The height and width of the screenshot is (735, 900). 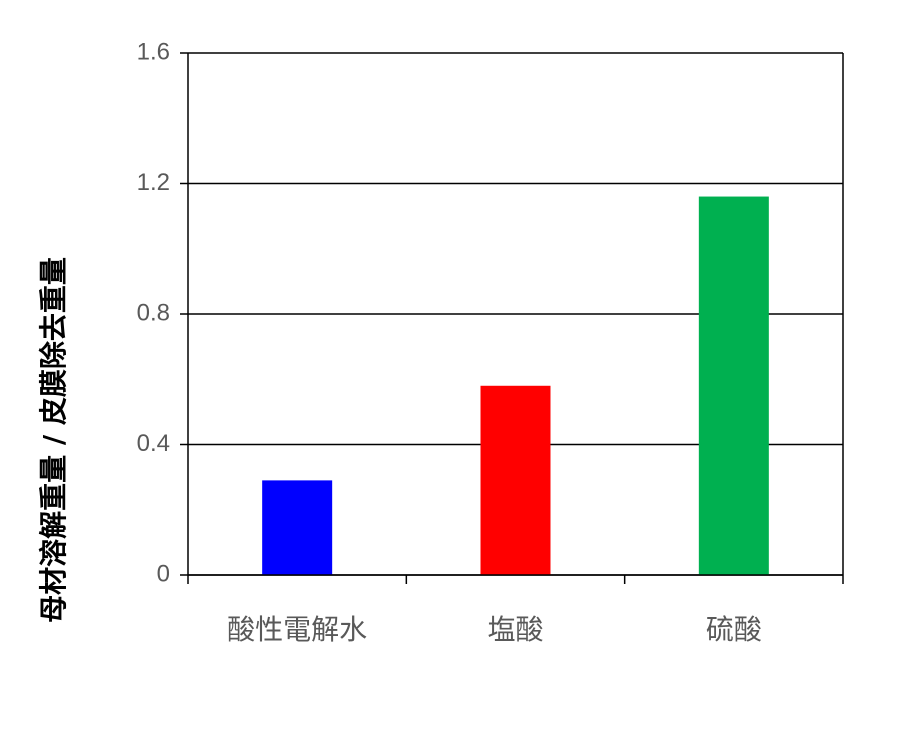 What do you see at coordinates (53, 440) in the screenshot?
I see `y-axis-title: 母材溶解重量 / 皮膜除去重量` at bounding box center [53, 440].